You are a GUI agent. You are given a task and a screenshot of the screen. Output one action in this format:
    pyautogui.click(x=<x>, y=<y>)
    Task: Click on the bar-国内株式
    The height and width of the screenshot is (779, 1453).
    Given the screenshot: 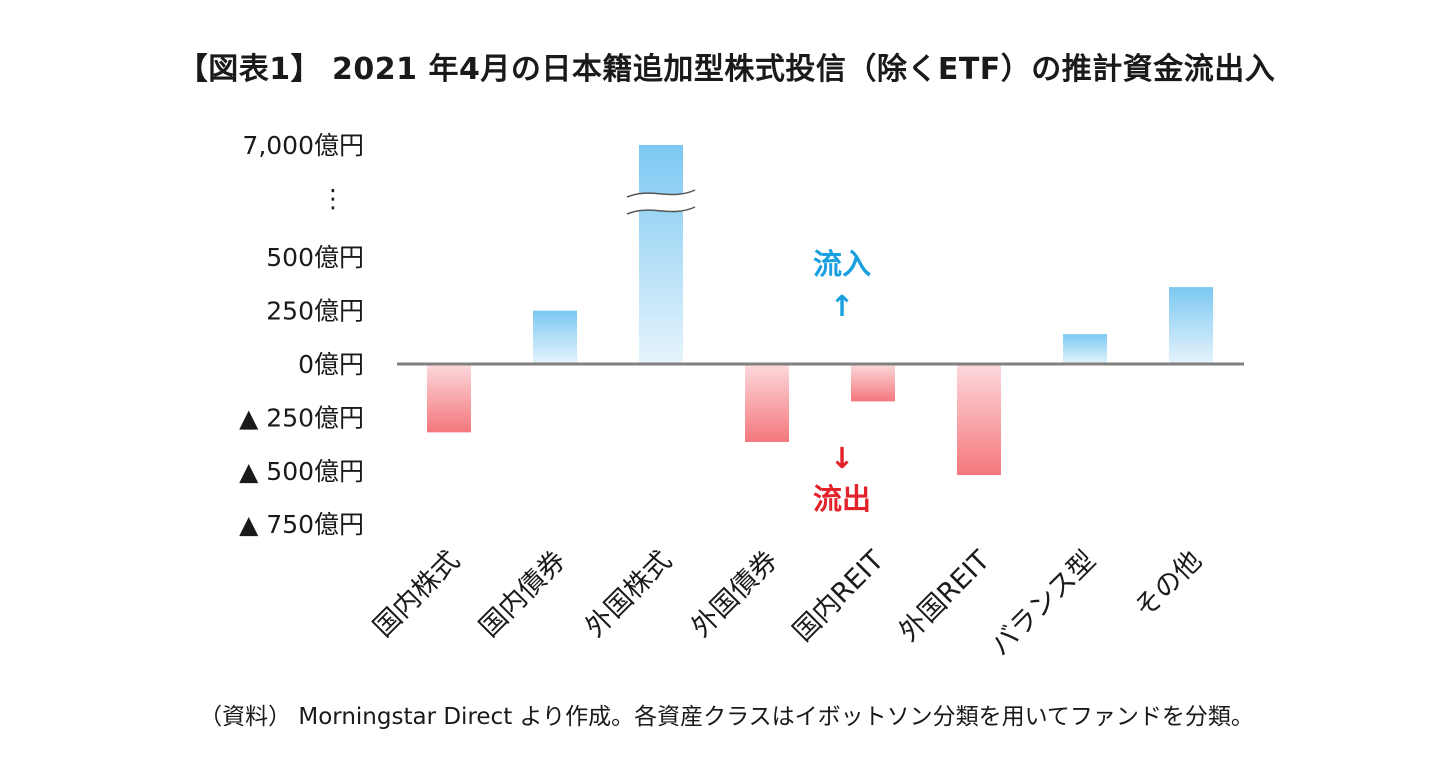 What is the action you would take?
    pyautogui.click(x=449, y=398)
    